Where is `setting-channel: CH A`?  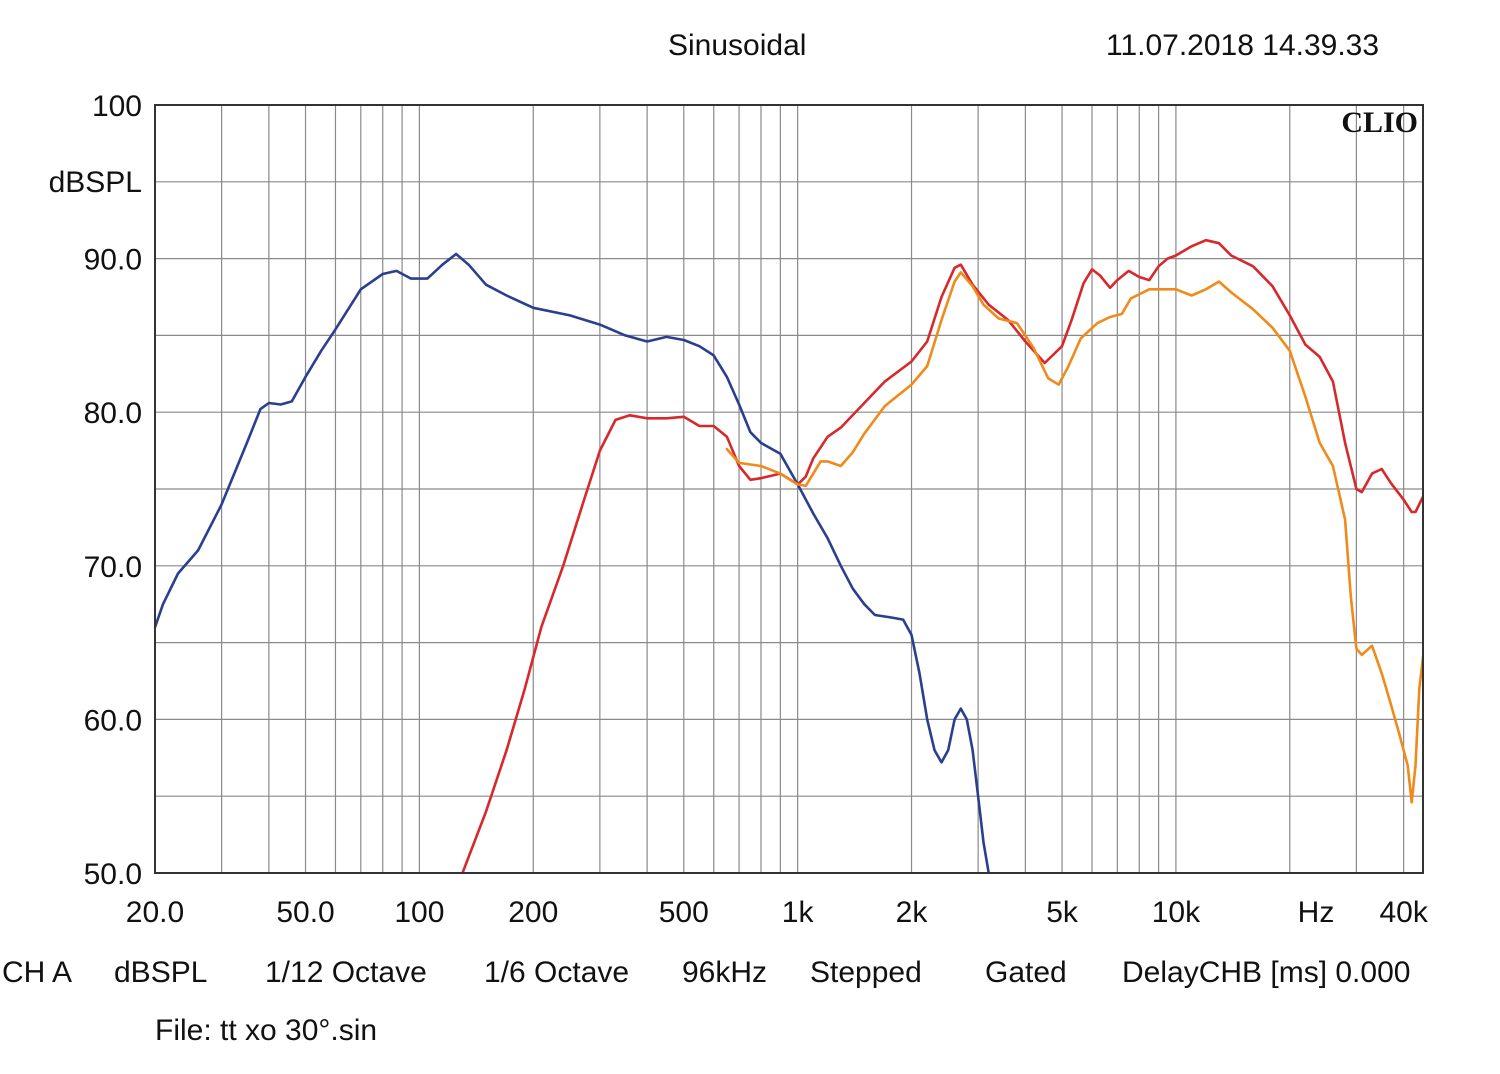 setting-channel: CH A is located at coordinates (37, 972).